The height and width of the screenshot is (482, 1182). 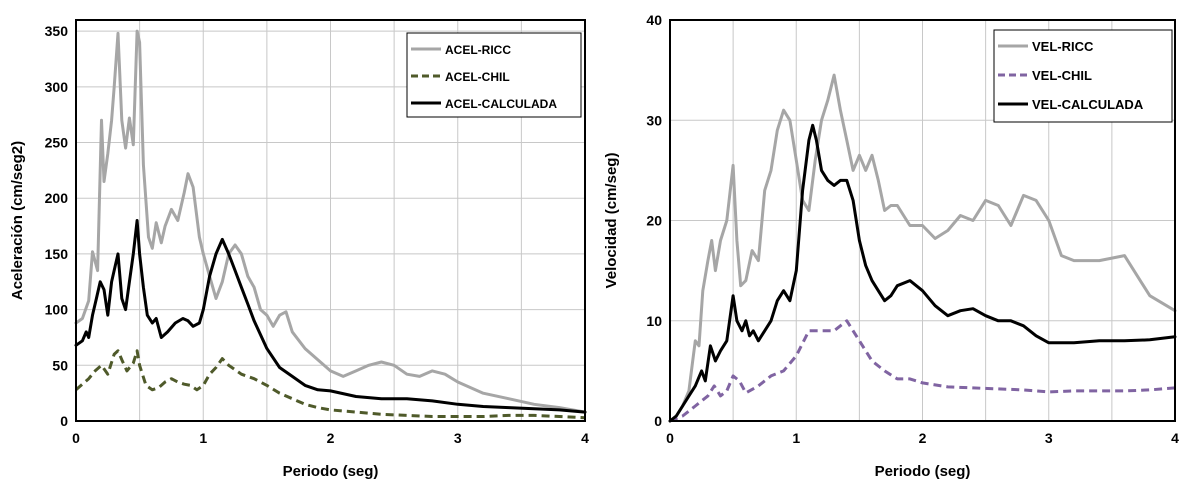 I want to click on legend-label: VEL-CHIL, so click(x=1062, y=75).